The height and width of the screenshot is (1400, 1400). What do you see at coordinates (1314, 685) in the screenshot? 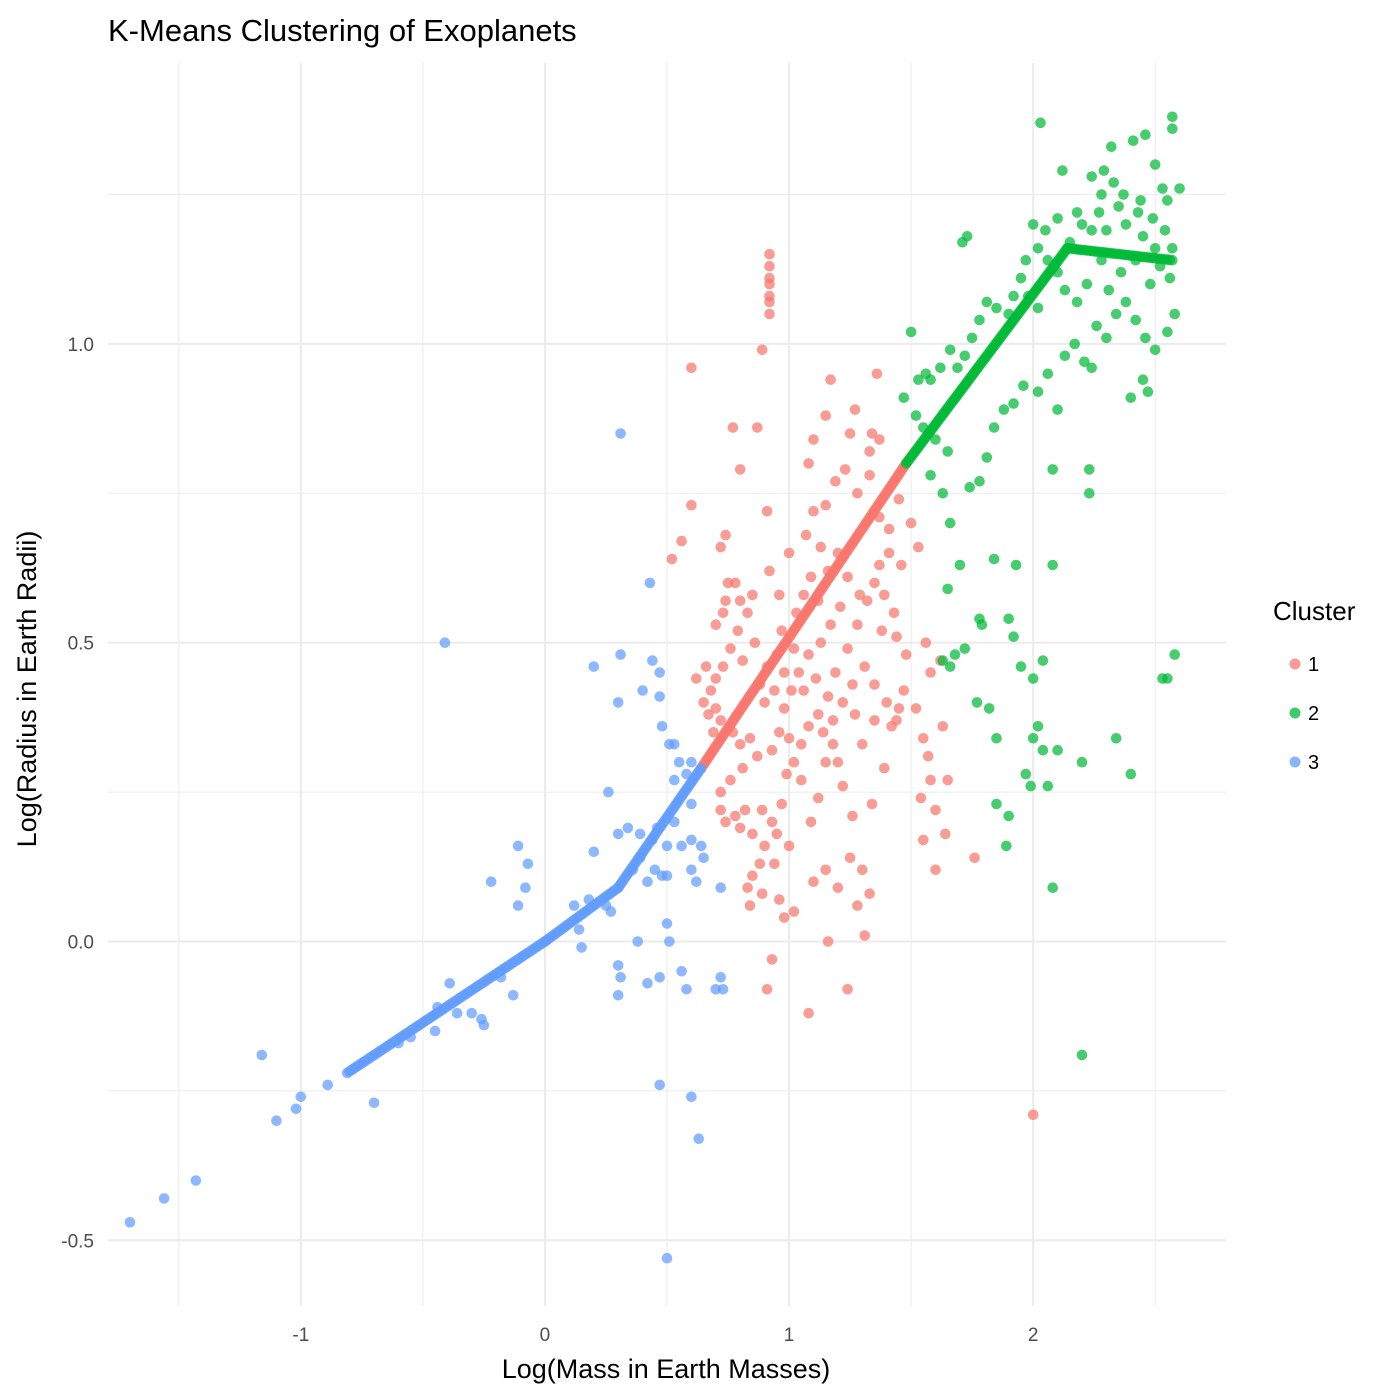
I see `legend: Cluster 1 2 3` at bounding box center [1314, 685].